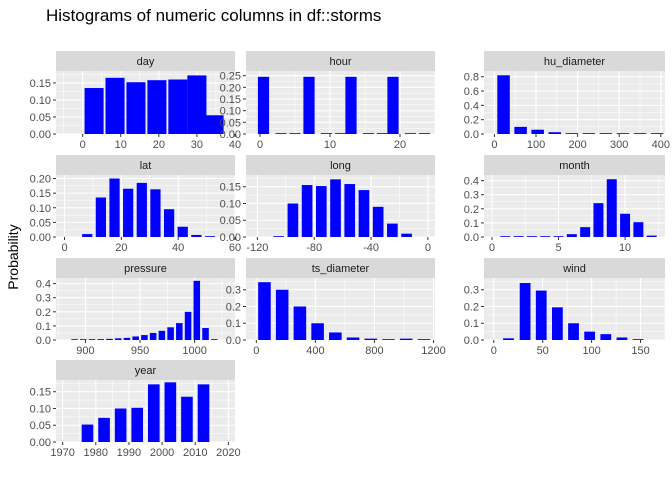 Image resolution: width=672 pixels, height=480 pixels. I want to click on x-tick-label: 1000, so click(194, 351).